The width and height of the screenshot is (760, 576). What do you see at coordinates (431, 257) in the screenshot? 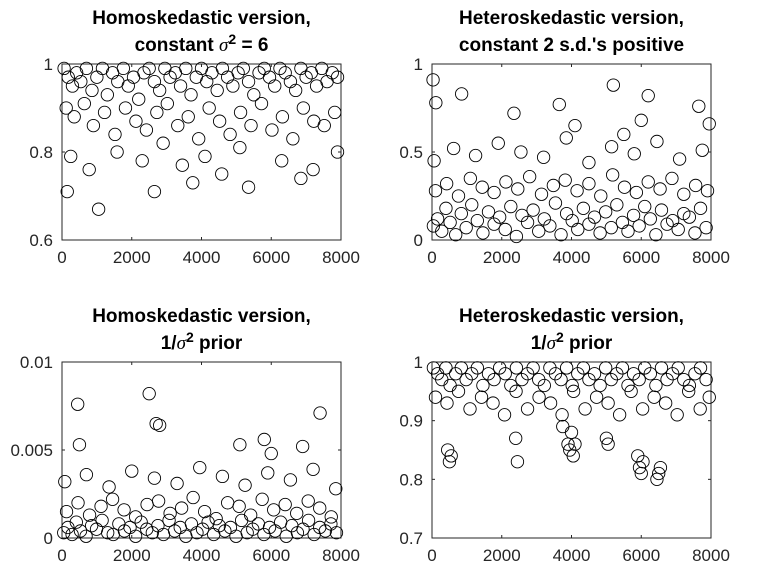
I see `x-tick-label: 0` at bounding box center [431, 257].